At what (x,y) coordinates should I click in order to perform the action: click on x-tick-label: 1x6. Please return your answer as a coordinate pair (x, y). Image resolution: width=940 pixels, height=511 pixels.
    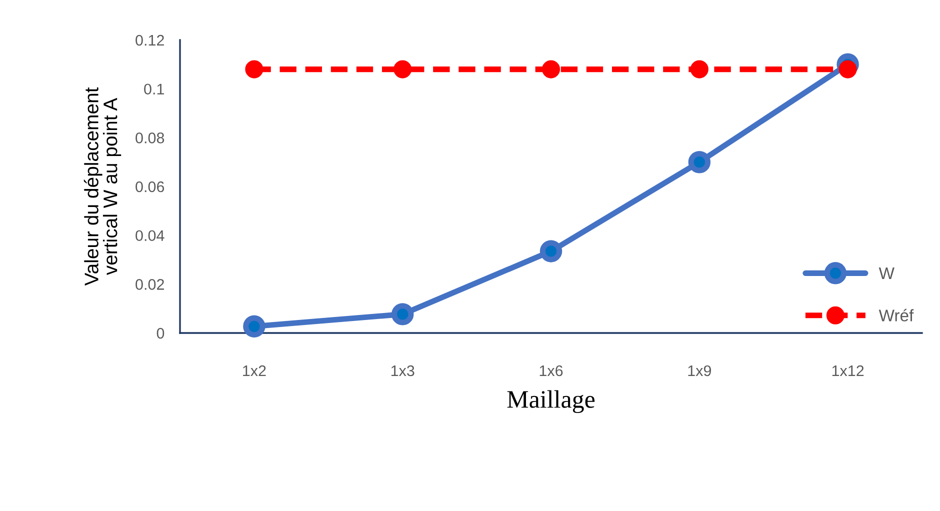
    Looking at the image, I should click on (551, 370).